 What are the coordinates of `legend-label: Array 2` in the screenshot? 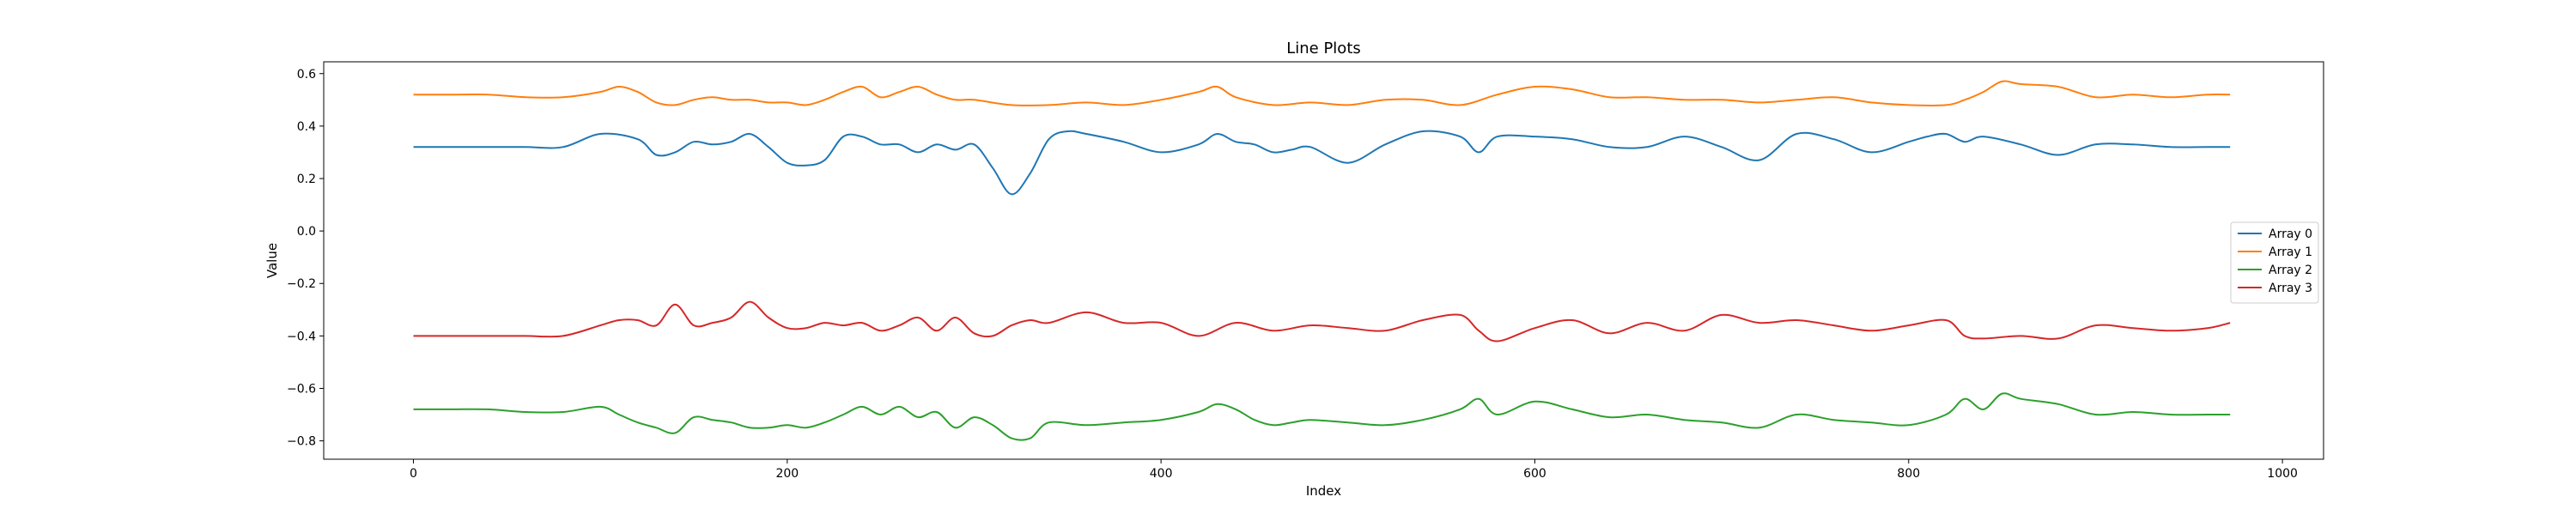 It's located at (2290, 270).